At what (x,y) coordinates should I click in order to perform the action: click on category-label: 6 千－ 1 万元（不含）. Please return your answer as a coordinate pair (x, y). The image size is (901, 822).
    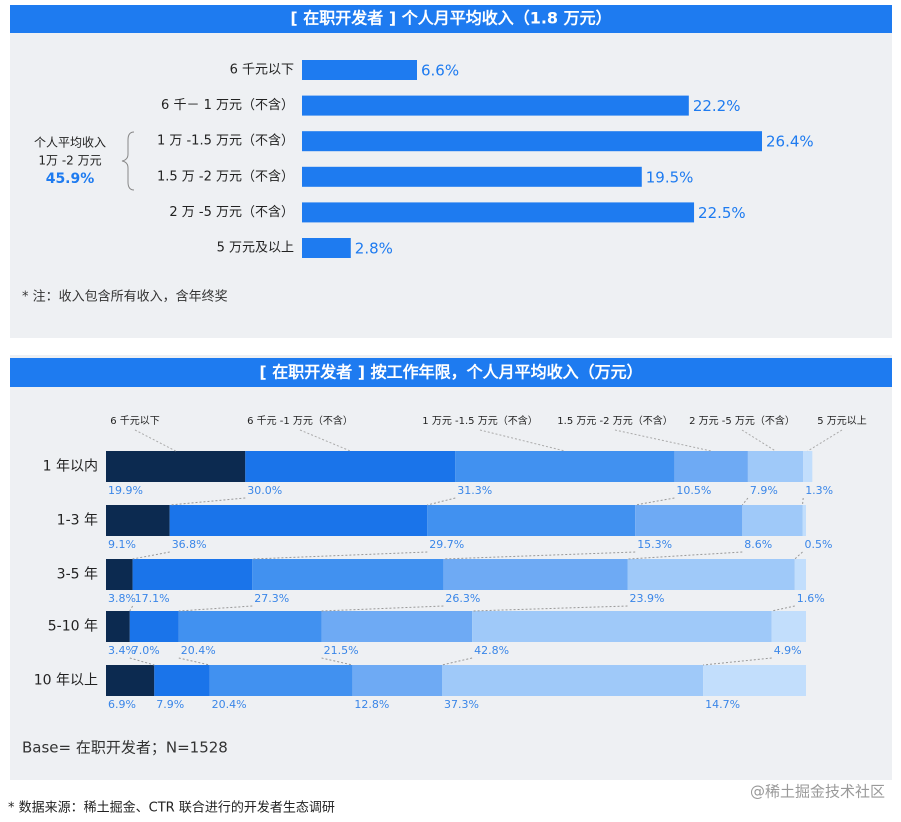
    Looking at the image, I should click on (227, 105).